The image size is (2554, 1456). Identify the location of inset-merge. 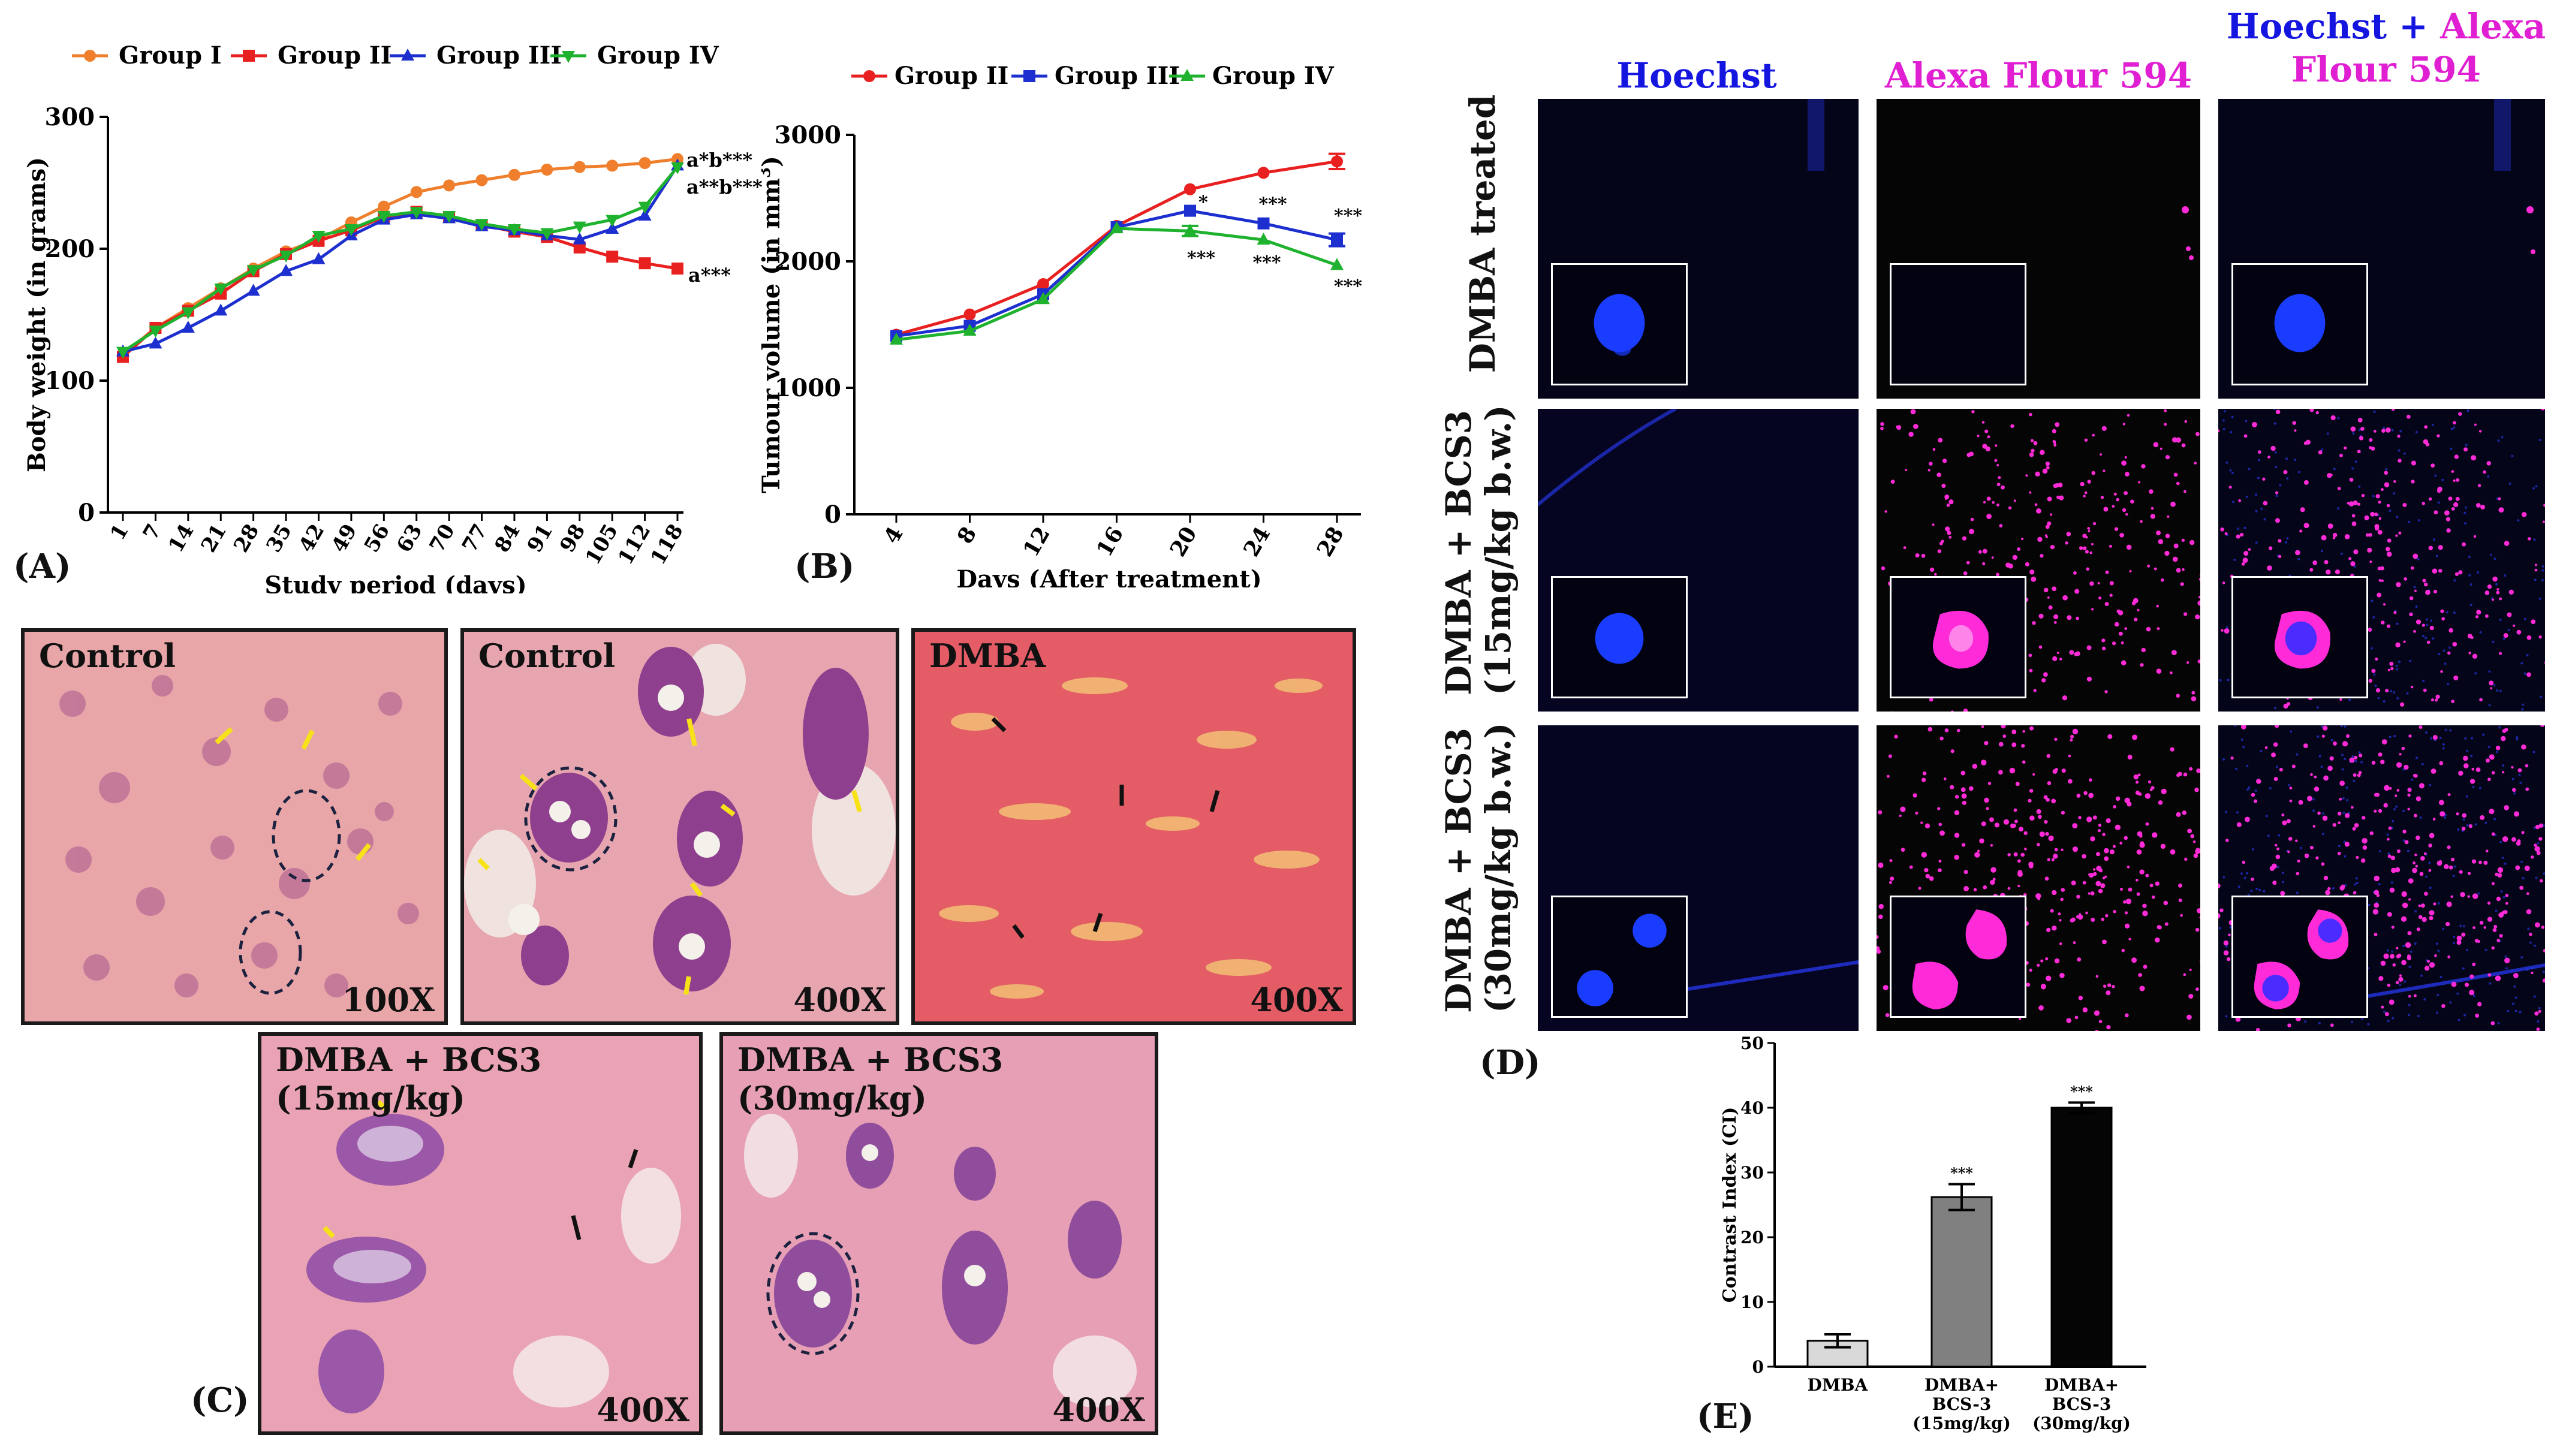
(2299, 637).